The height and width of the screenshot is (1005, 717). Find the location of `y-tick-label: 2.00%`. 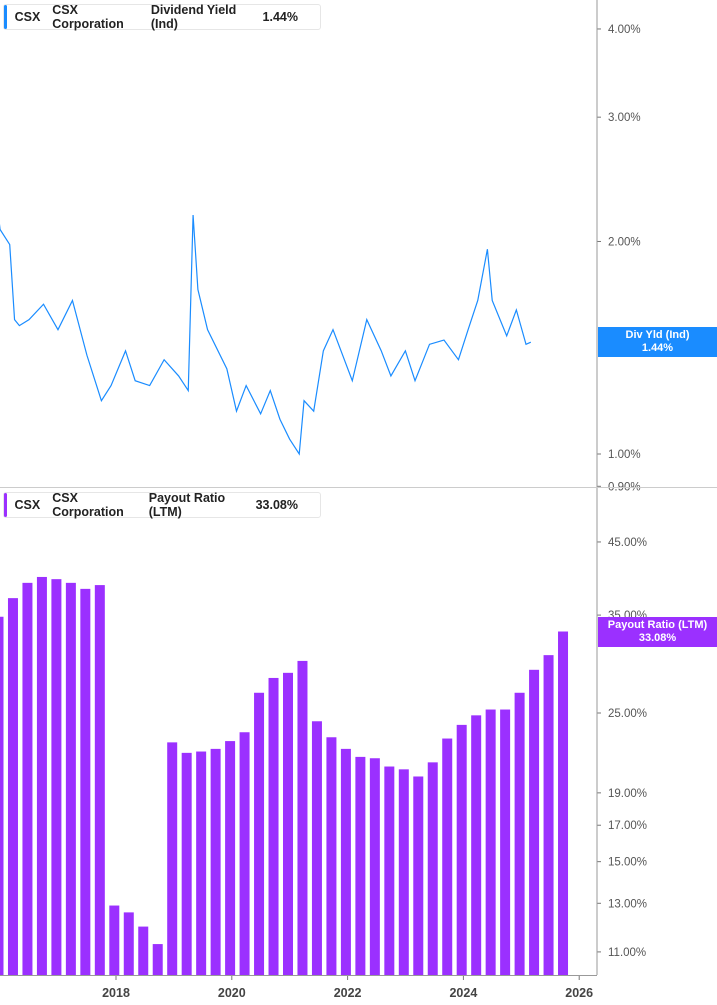

y-tick-label: 2.00% is located at coordinates (624, 242).